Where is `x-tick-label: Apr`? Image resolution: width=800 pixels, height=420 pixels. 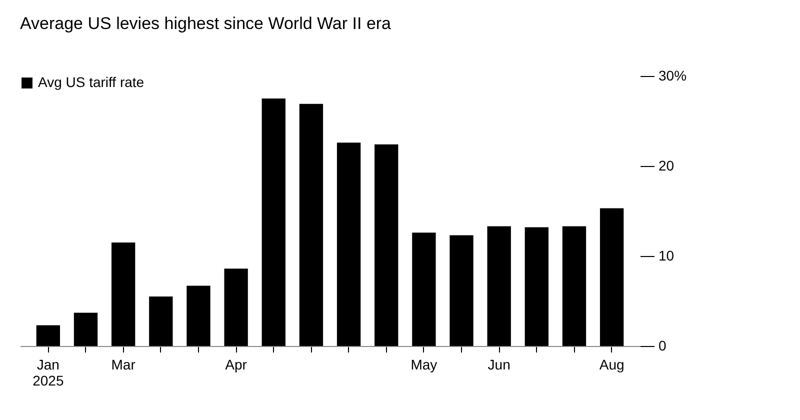 x-tick-label: Apr is located at coordinates (236, 364).